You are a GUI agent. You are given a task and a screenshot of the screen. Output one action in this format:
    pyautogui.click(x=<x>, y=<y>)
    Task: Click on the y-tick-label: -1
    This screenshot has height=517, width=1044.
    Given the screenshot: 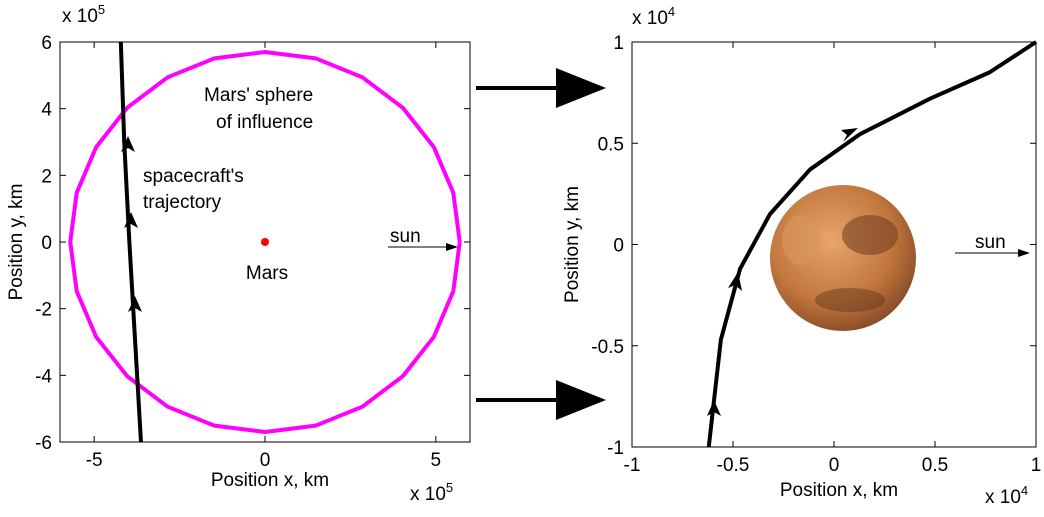 What is the action you would take?
    pyautogui.click(x=615, y=448)
    